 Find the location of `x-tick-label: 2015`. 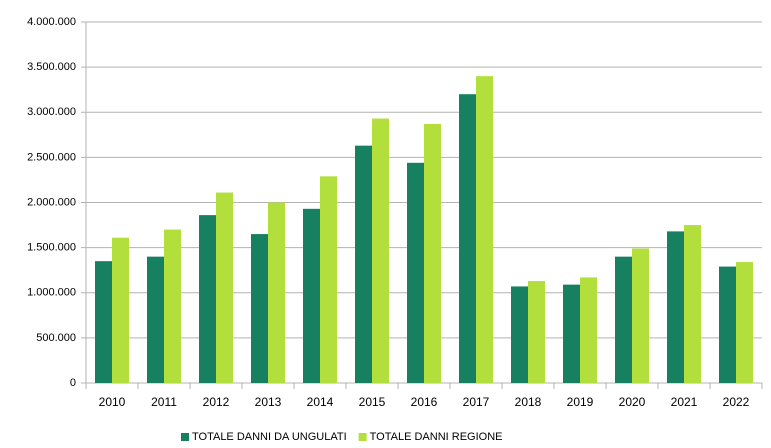

x-tick-label: 2015 is located at coordinates (372, 402).